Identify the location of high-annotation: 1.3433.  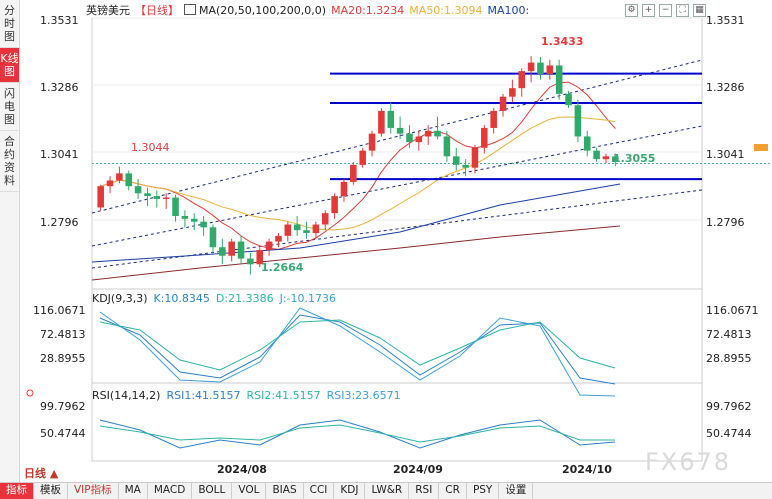
(562, 41).